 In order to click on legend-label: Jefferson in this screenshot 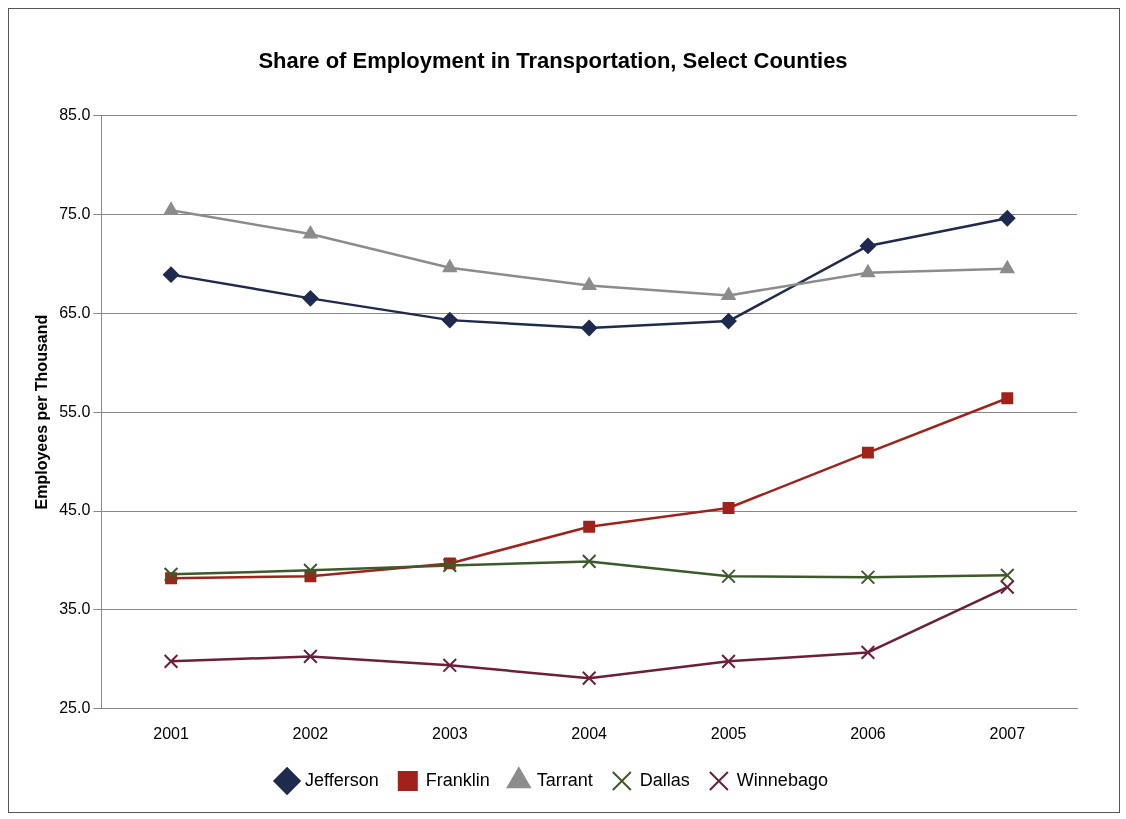, I will do `click(342, 779)`.